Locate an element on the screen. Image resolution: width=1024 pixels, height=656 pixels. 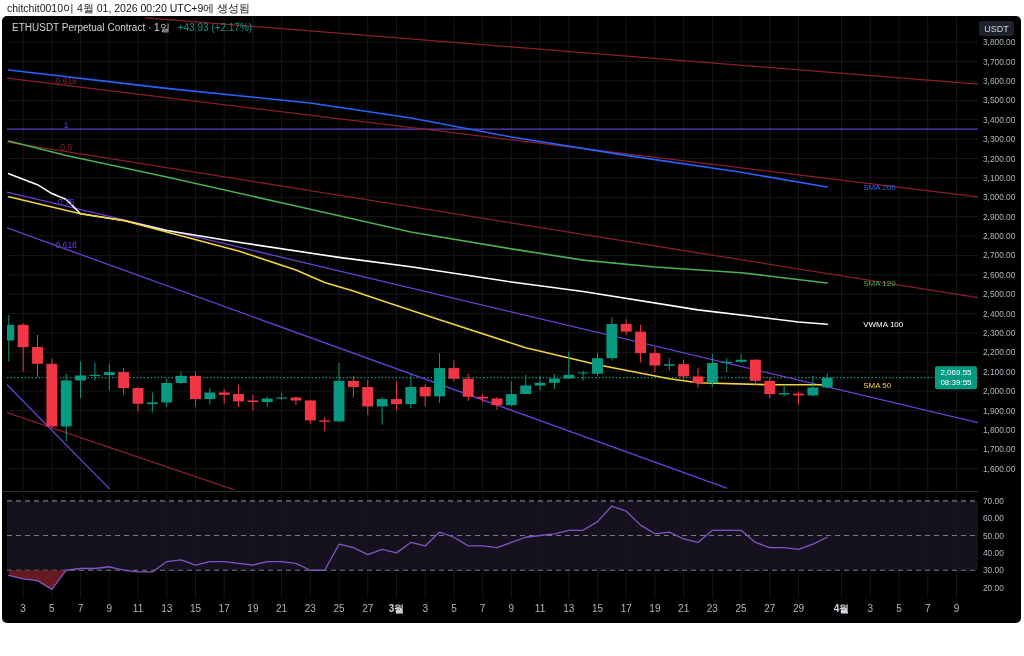
y-tick-label: 2,800.00 is located at coordinates (999, 236).